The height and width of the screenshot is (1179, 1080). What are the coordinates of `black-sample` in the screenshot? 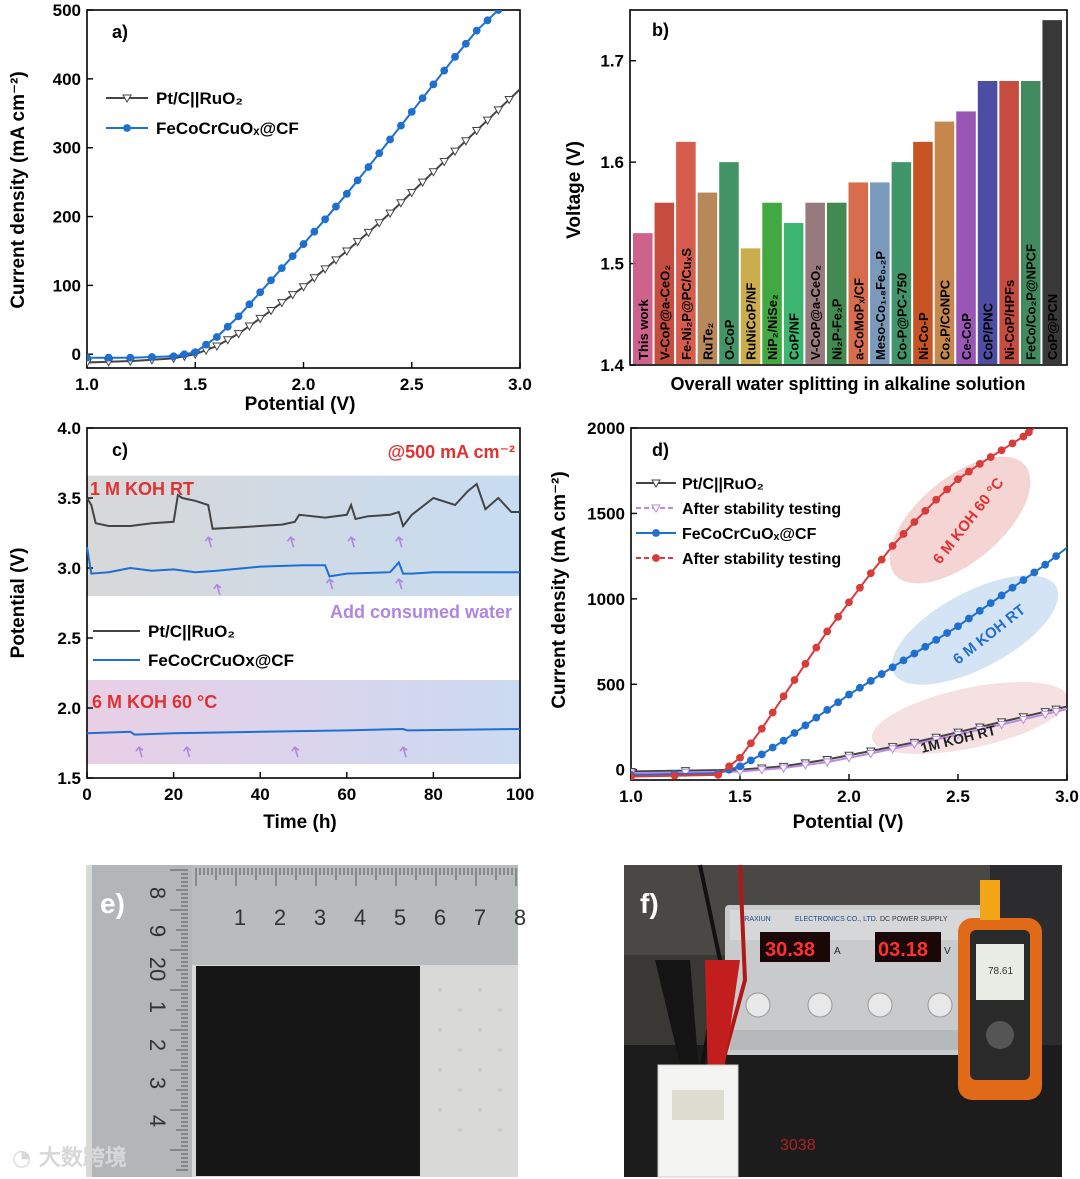 It's located at (308, 1071).